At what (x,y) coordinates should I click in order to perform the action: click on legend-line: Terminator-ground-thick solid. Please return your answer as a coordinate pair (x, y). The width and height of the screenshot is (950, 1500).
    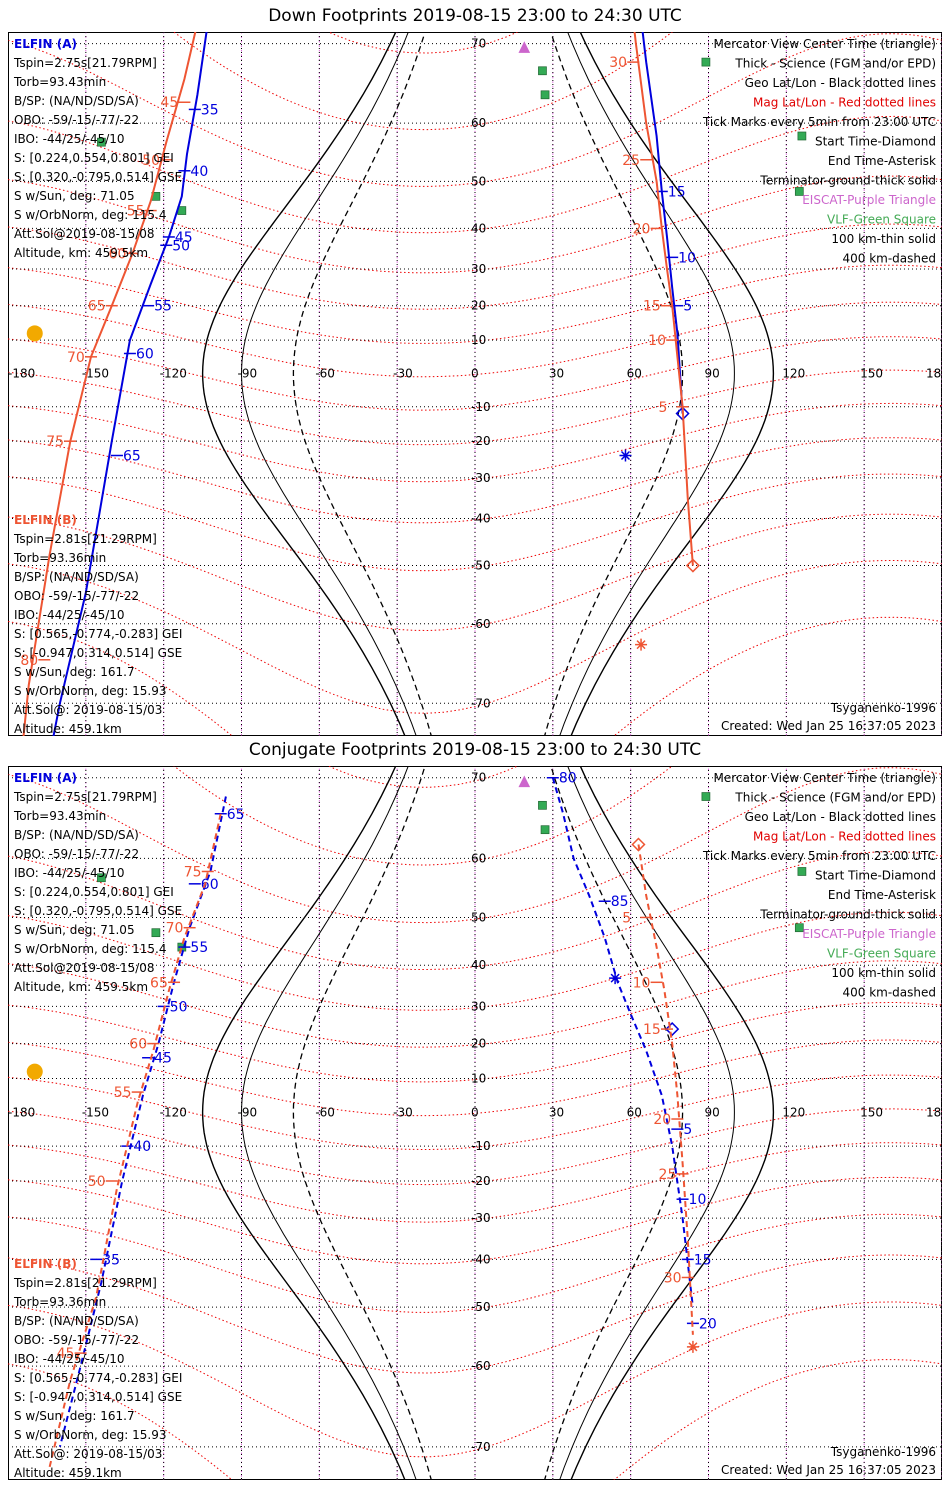
    Looking at the image, I should click on (847, 181).